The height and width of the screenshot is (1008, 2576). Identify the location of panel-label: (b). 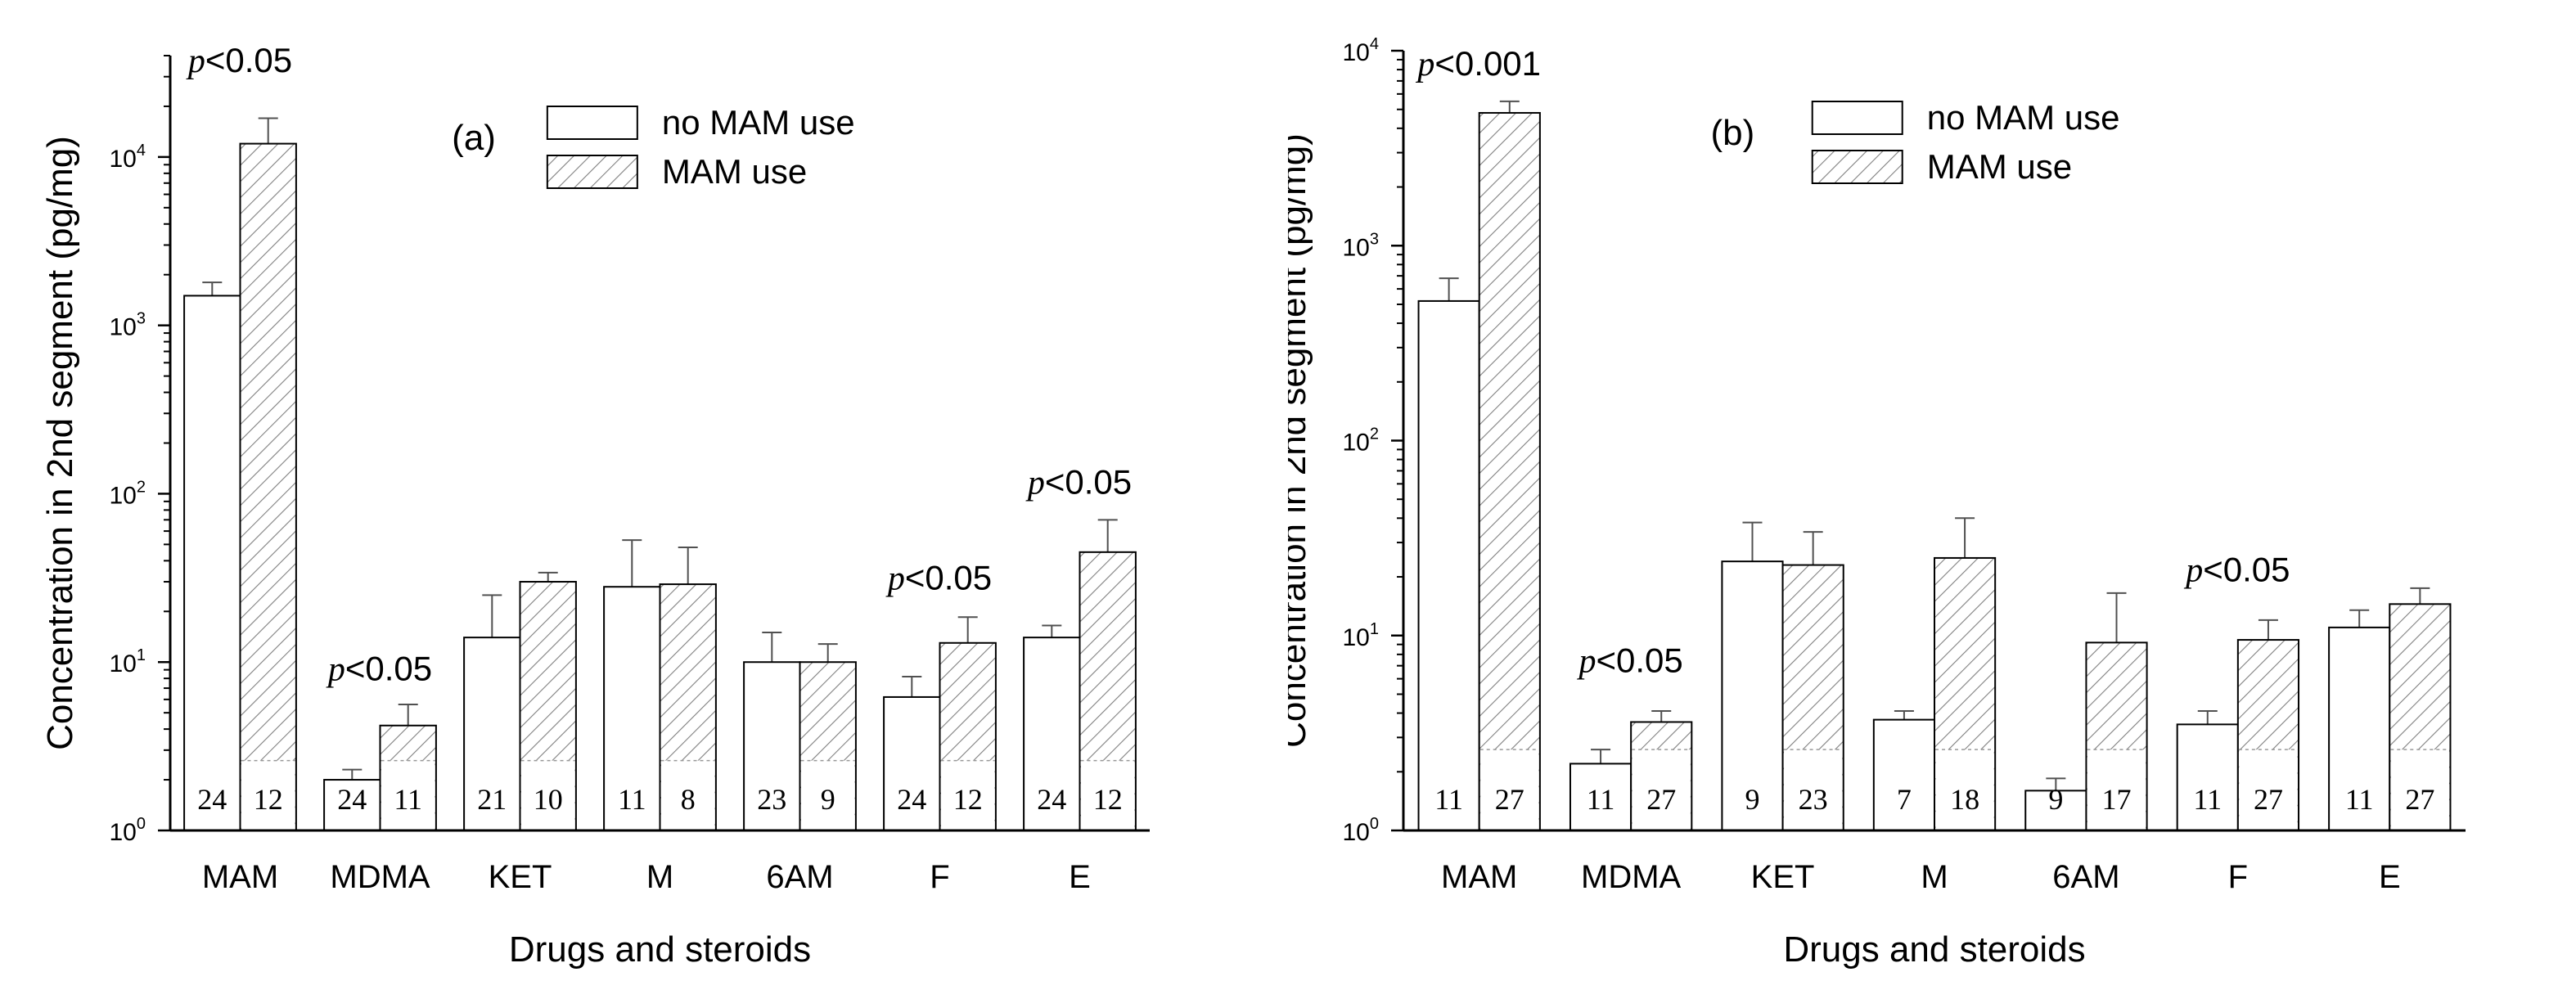
(1732, 133).